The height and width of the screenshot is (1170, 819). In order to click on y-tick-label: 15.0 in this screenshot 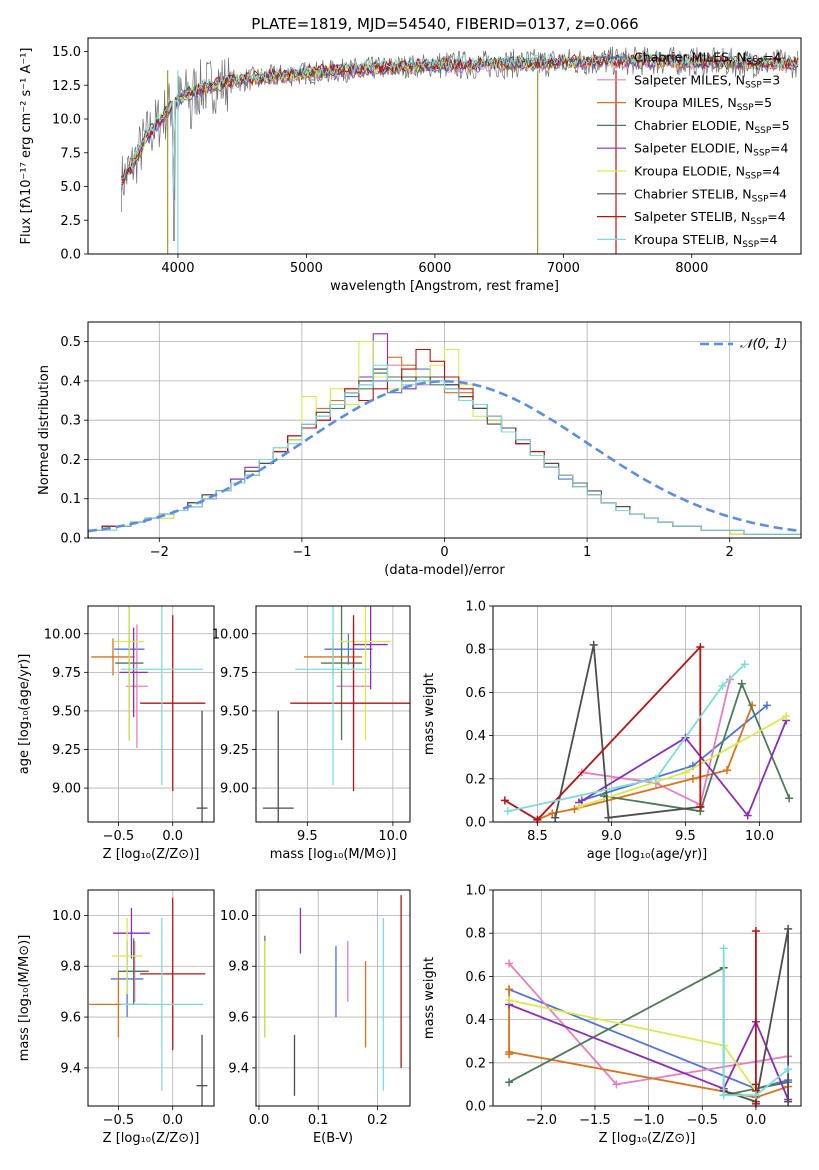, I will do `click(66, 52)`.